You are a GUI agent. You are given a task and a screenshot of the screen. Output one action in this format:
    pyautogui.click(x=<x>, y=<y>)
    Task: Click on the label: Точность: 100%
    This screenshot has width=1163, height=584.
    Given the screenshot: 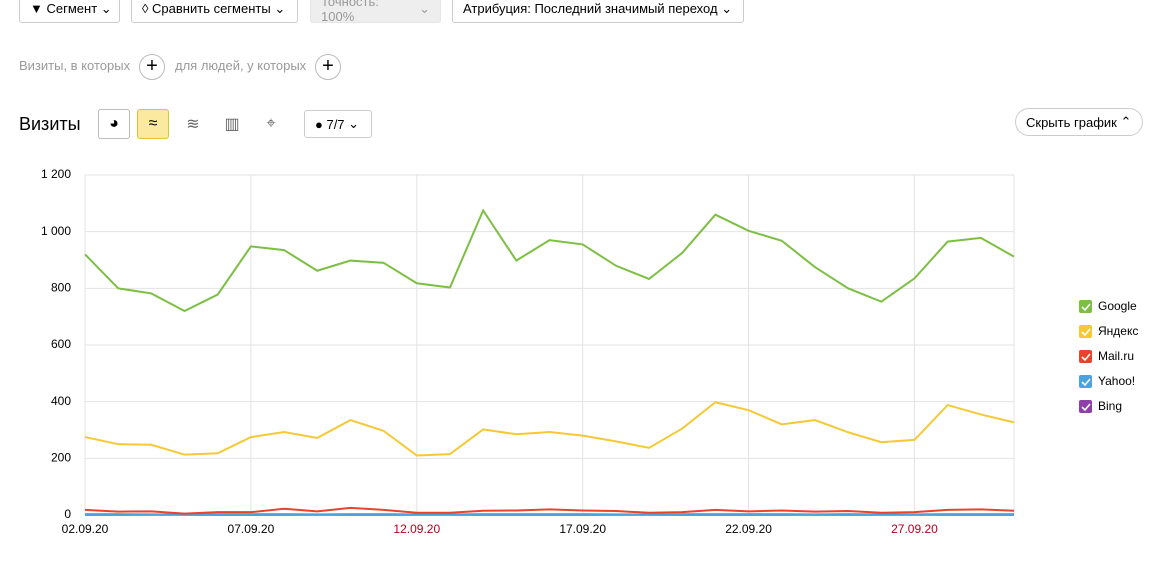 What is the action you would take?
    pyautogui.click(x=350, y=12)
    